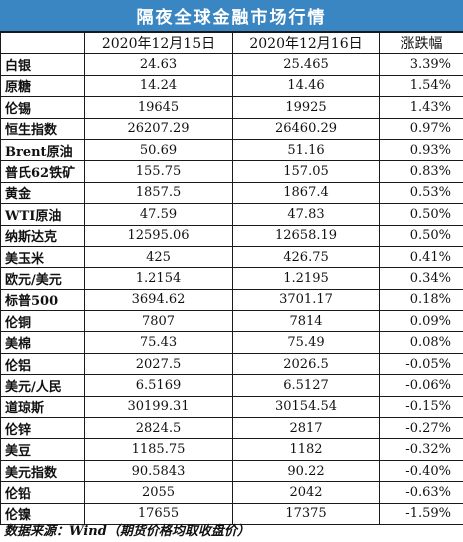 This screenshot has height=542, width=463. Describe the element at coordinates (306, 407) in the screenshot. I see `row-value-d16: 30154.54` at that location.